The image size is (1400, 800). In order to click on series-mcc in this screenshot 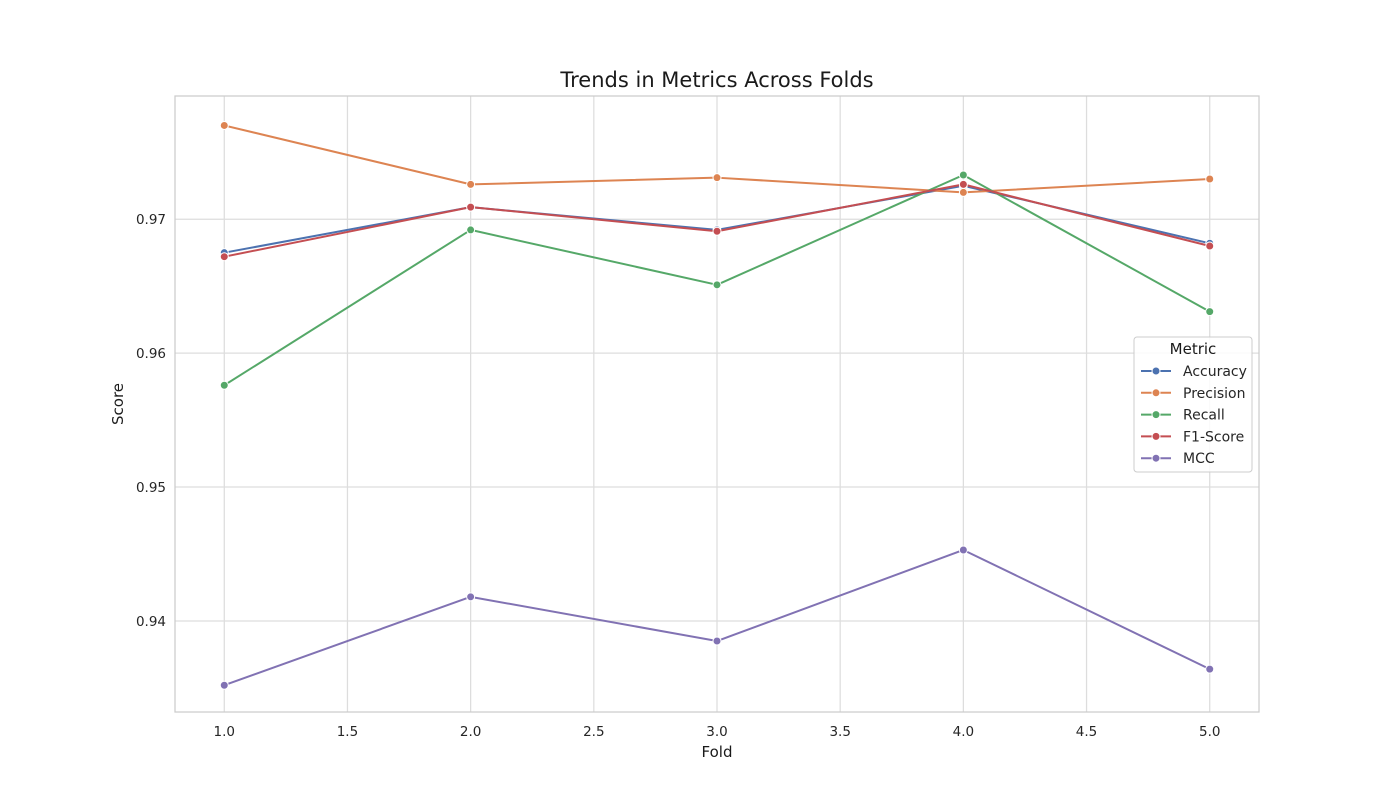, I will do `click(717, 617)`.